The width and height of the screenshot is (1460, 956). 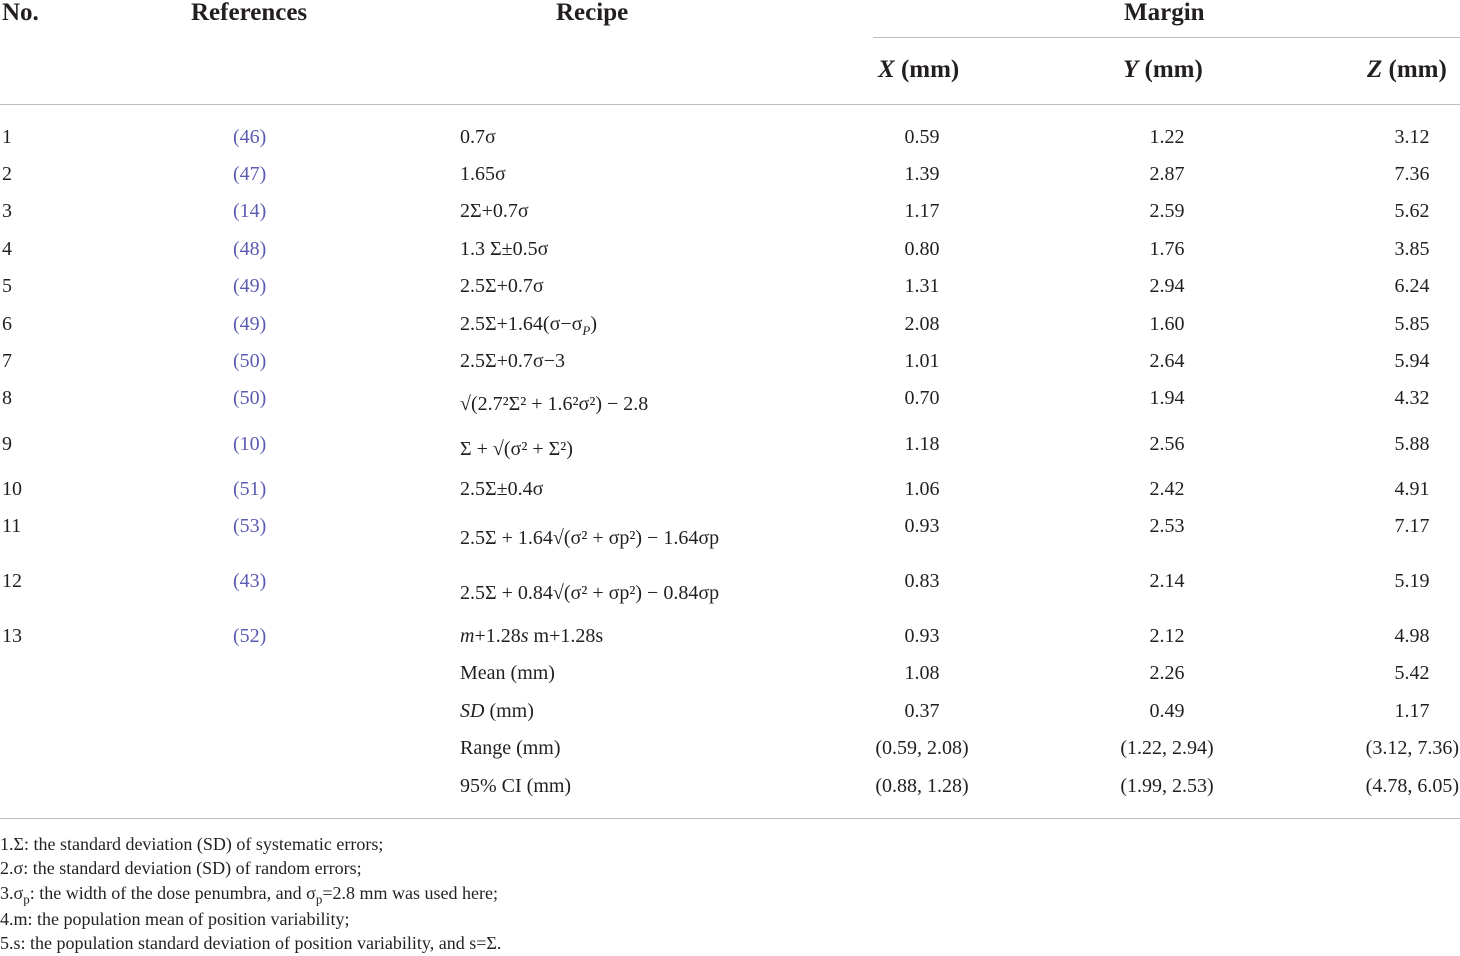 What do you see at coordinates (250, 137) in the screenshot?
I see `reference-link: (46)` at bounding box center [250, 137].